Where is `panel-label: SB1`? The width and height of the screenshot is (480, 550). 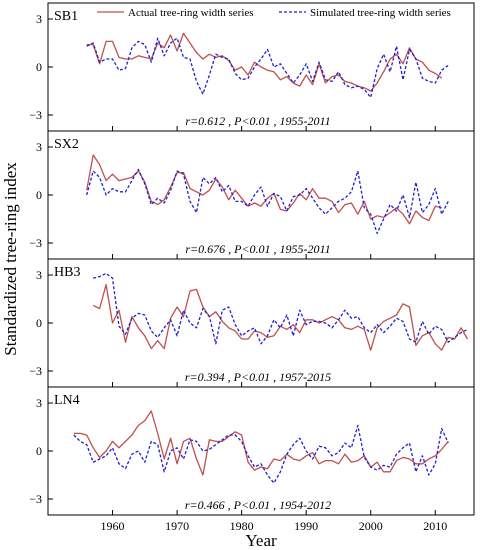
panel-label: SB1 is located at coordinates (66, 16).